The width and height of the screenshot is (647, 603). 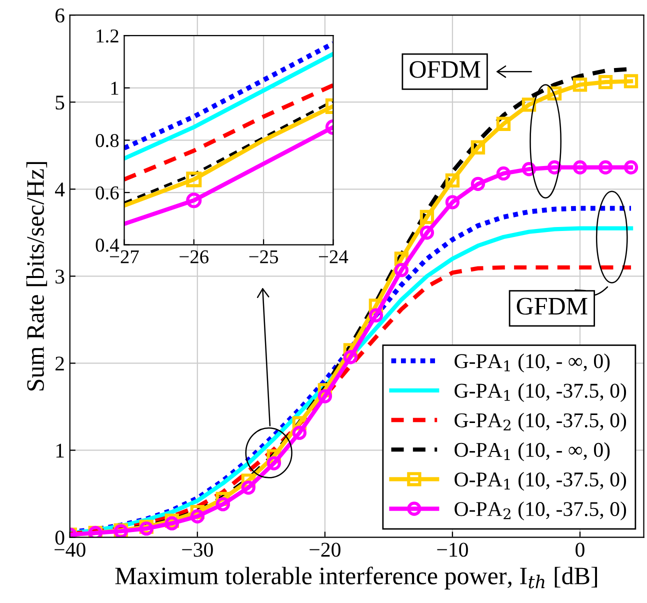 I want to click on y-tick-label: 6, so click(x=59, y=15).